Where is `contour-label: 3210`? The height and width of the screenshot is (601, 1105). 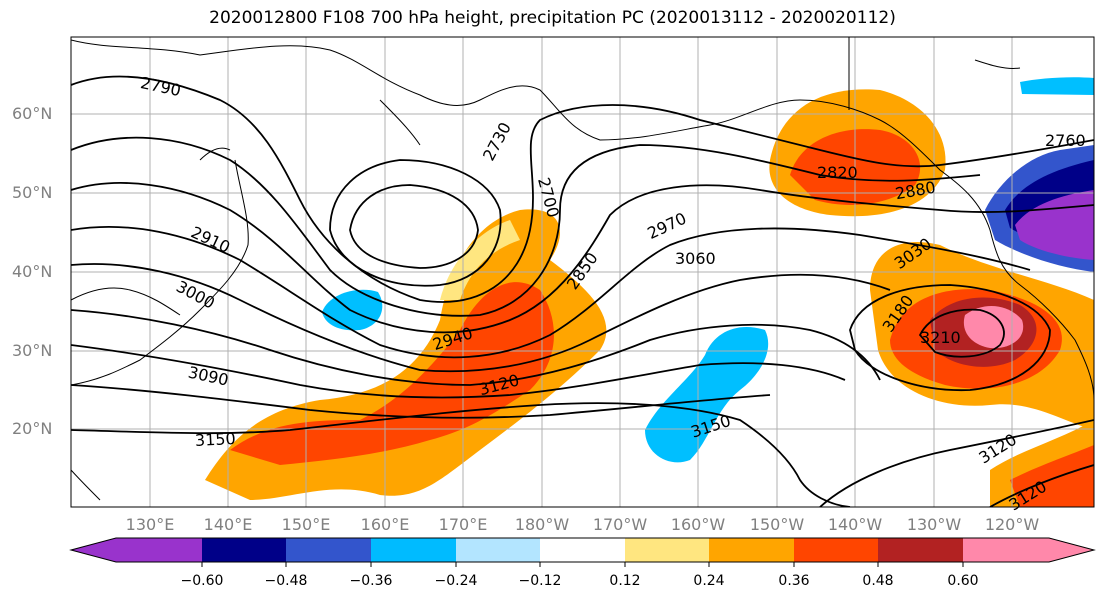
contour-label: 3210 is located at coordinates (940, 337).